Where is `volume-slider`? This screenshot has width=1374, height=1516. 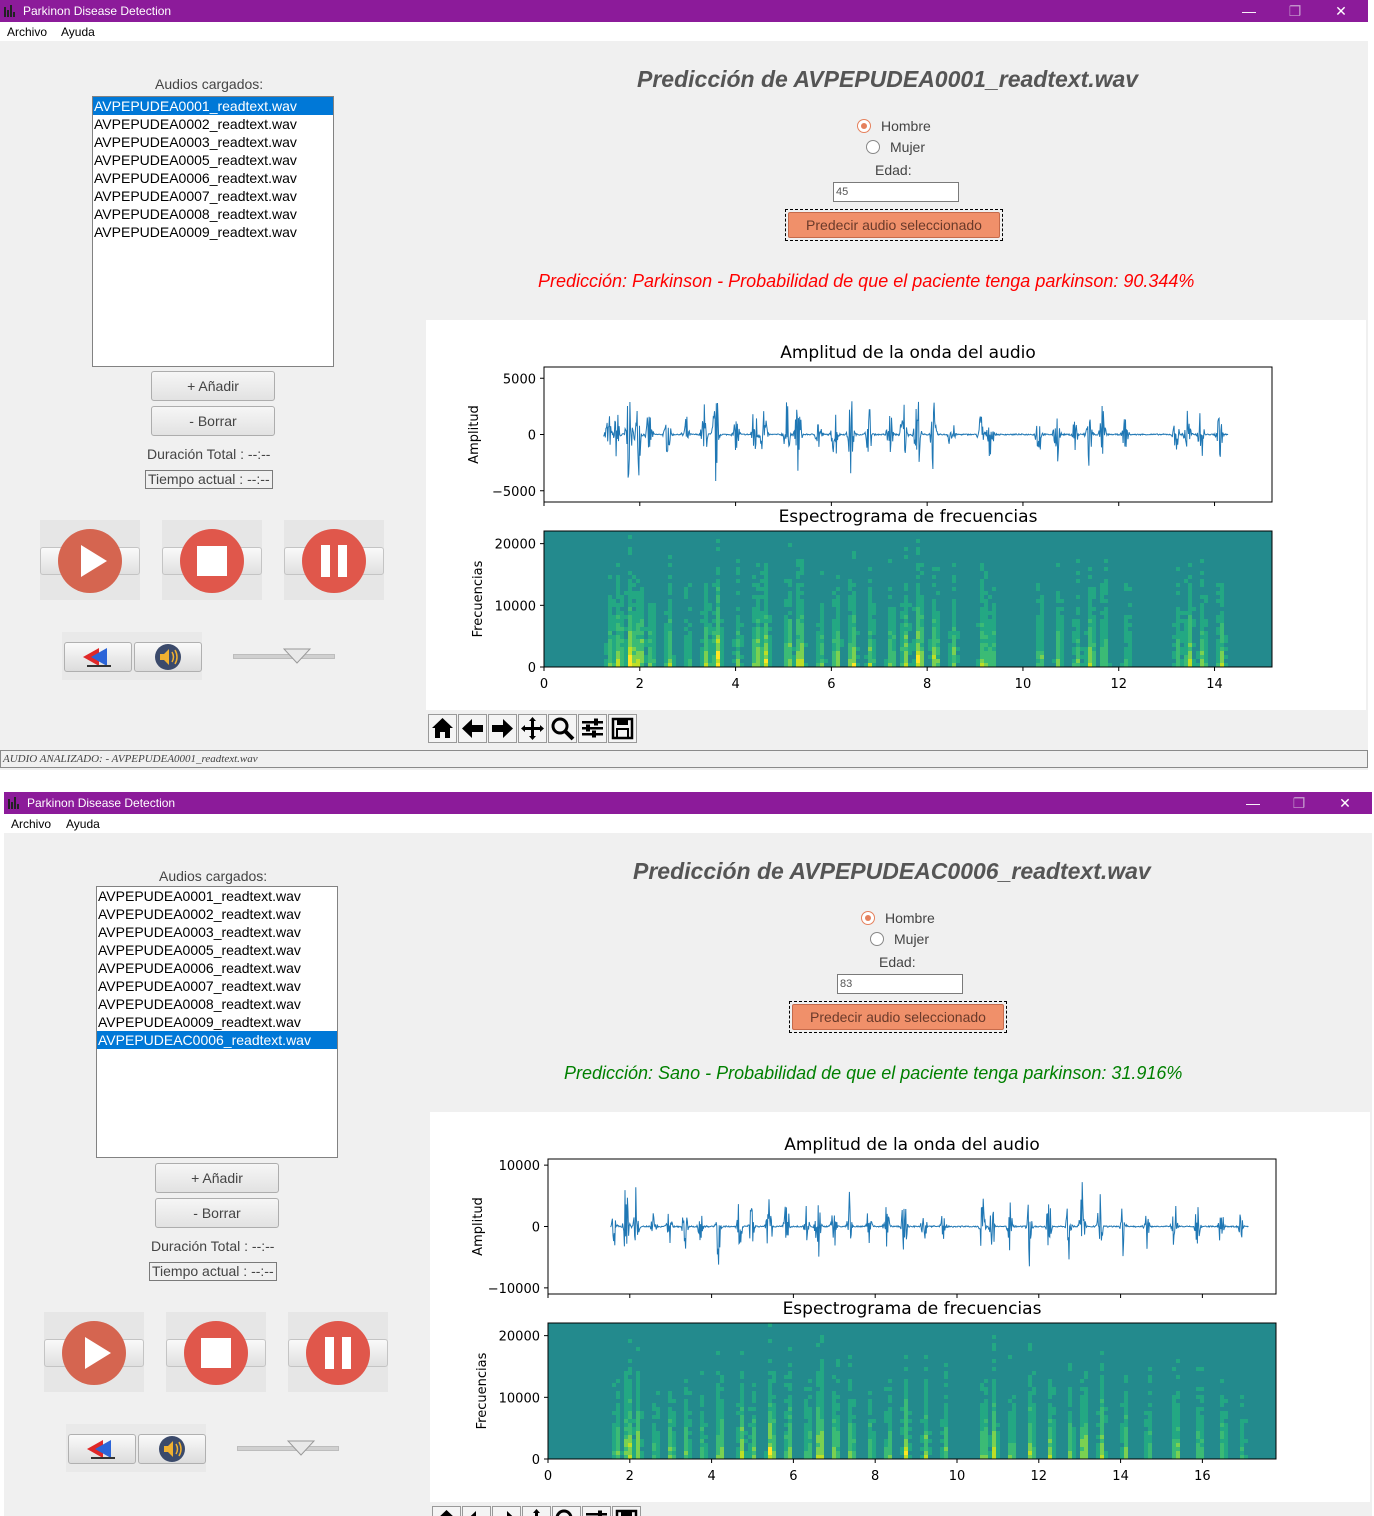 volume-slider is located at coordinates (284, 656).